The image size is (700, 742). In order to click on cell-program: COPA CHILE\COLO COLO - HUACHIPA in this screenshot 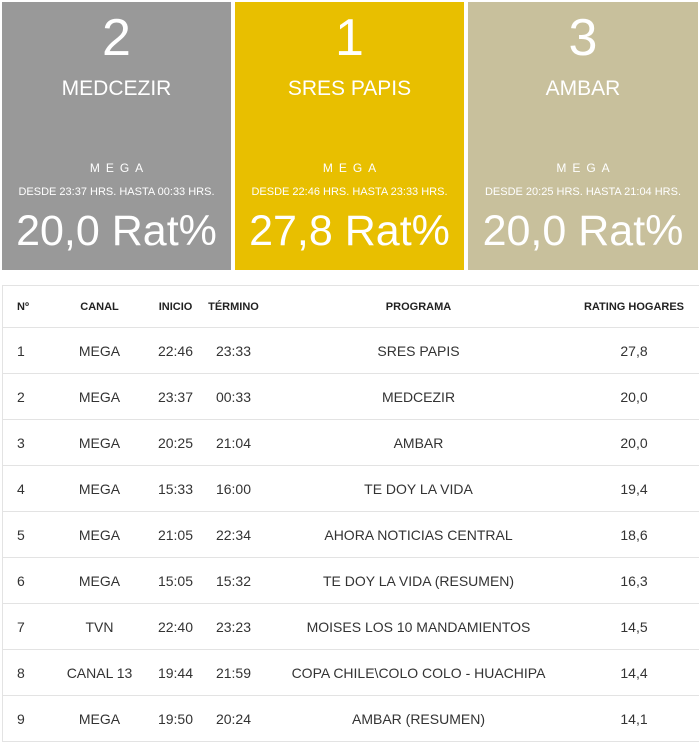, I will do `click(418, 672)`.